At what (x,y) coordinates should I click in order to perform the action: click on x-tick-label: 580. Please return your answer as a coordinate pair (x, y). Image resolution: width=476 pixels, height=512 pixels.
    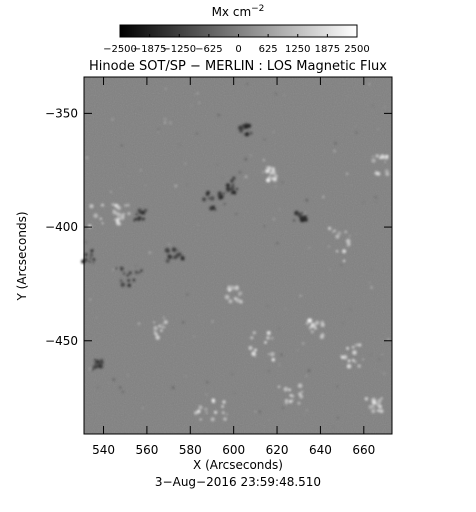
    Looking at the image, I should click on (190, 450).